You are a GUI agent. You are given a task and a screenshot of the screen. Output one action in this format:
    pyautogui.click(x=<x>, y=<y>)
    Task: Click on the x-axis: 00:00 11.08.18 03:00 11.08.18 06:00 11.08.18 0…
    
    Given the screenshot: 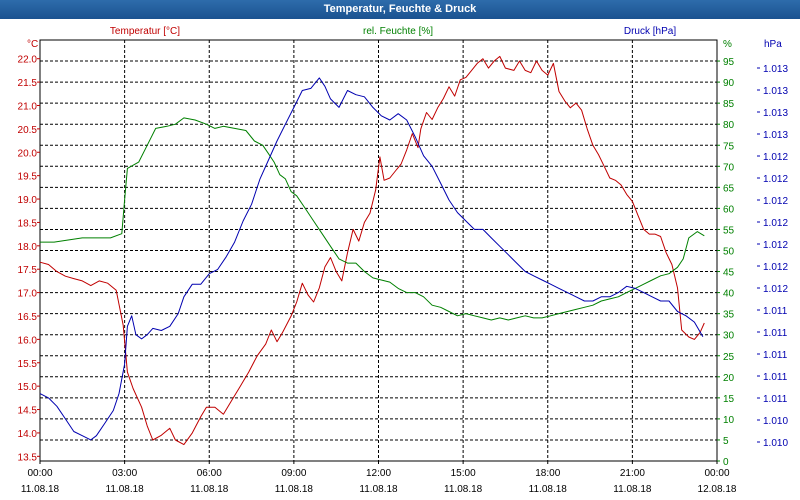 What is the action you would take?
    pyautogui.click(x=379, y=478)
    